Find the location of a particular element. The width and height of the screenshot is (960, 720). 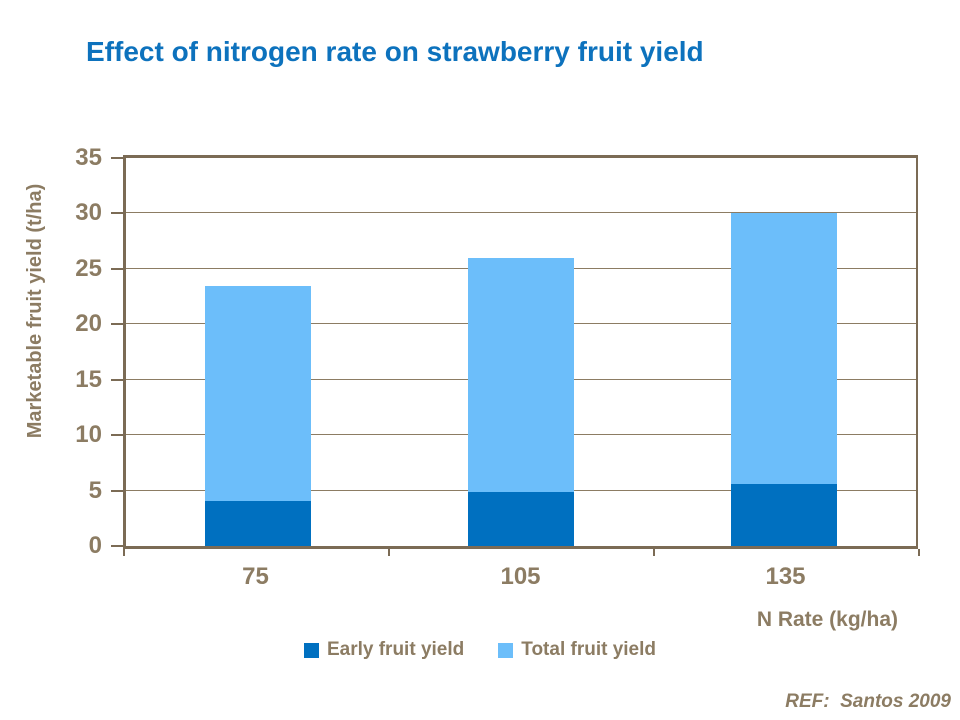

legend-item-1: Total fruit yield is located at coordinates (577, 650).